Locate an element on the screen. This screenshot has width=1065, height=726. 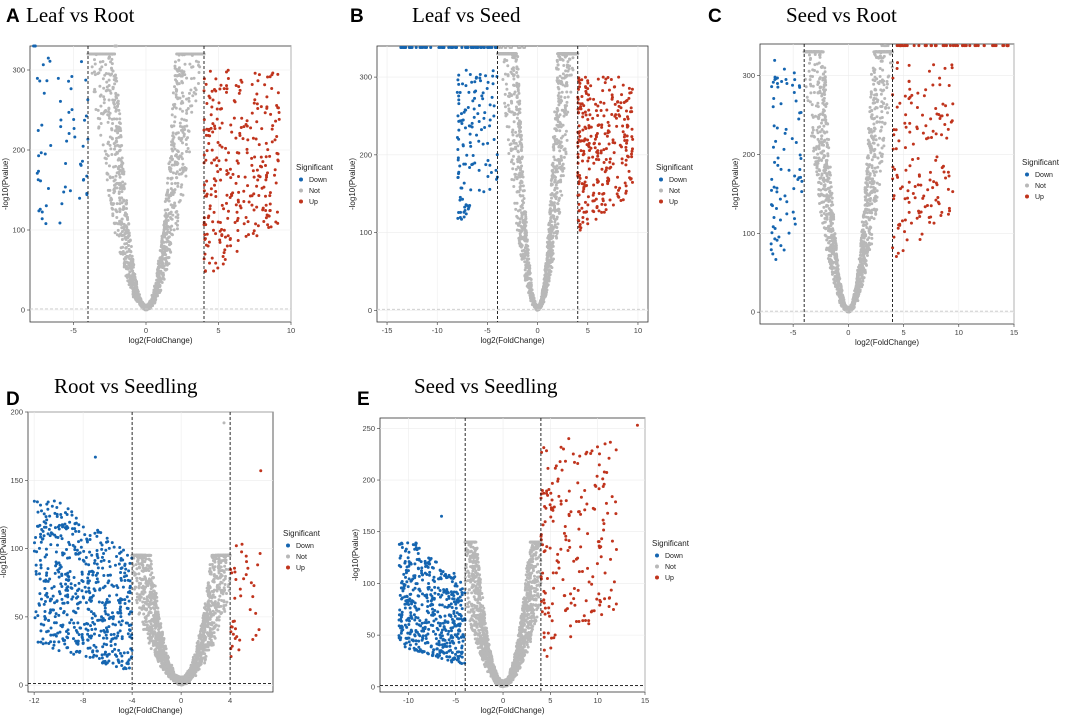
x-tick-label: 10 is located at coordinates (638, 330).